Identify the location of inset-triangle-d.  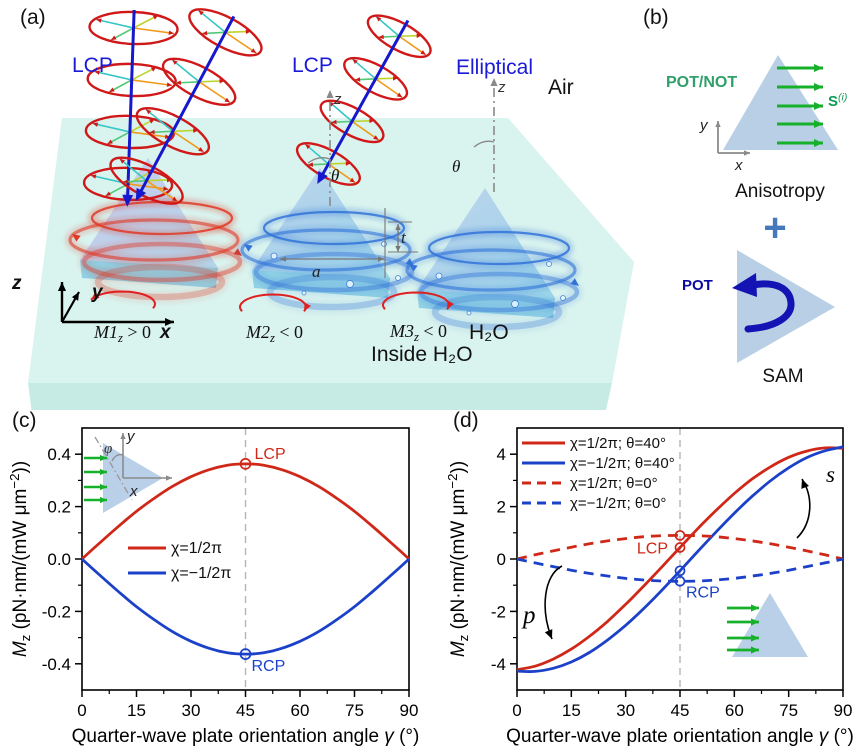
(767, 625).